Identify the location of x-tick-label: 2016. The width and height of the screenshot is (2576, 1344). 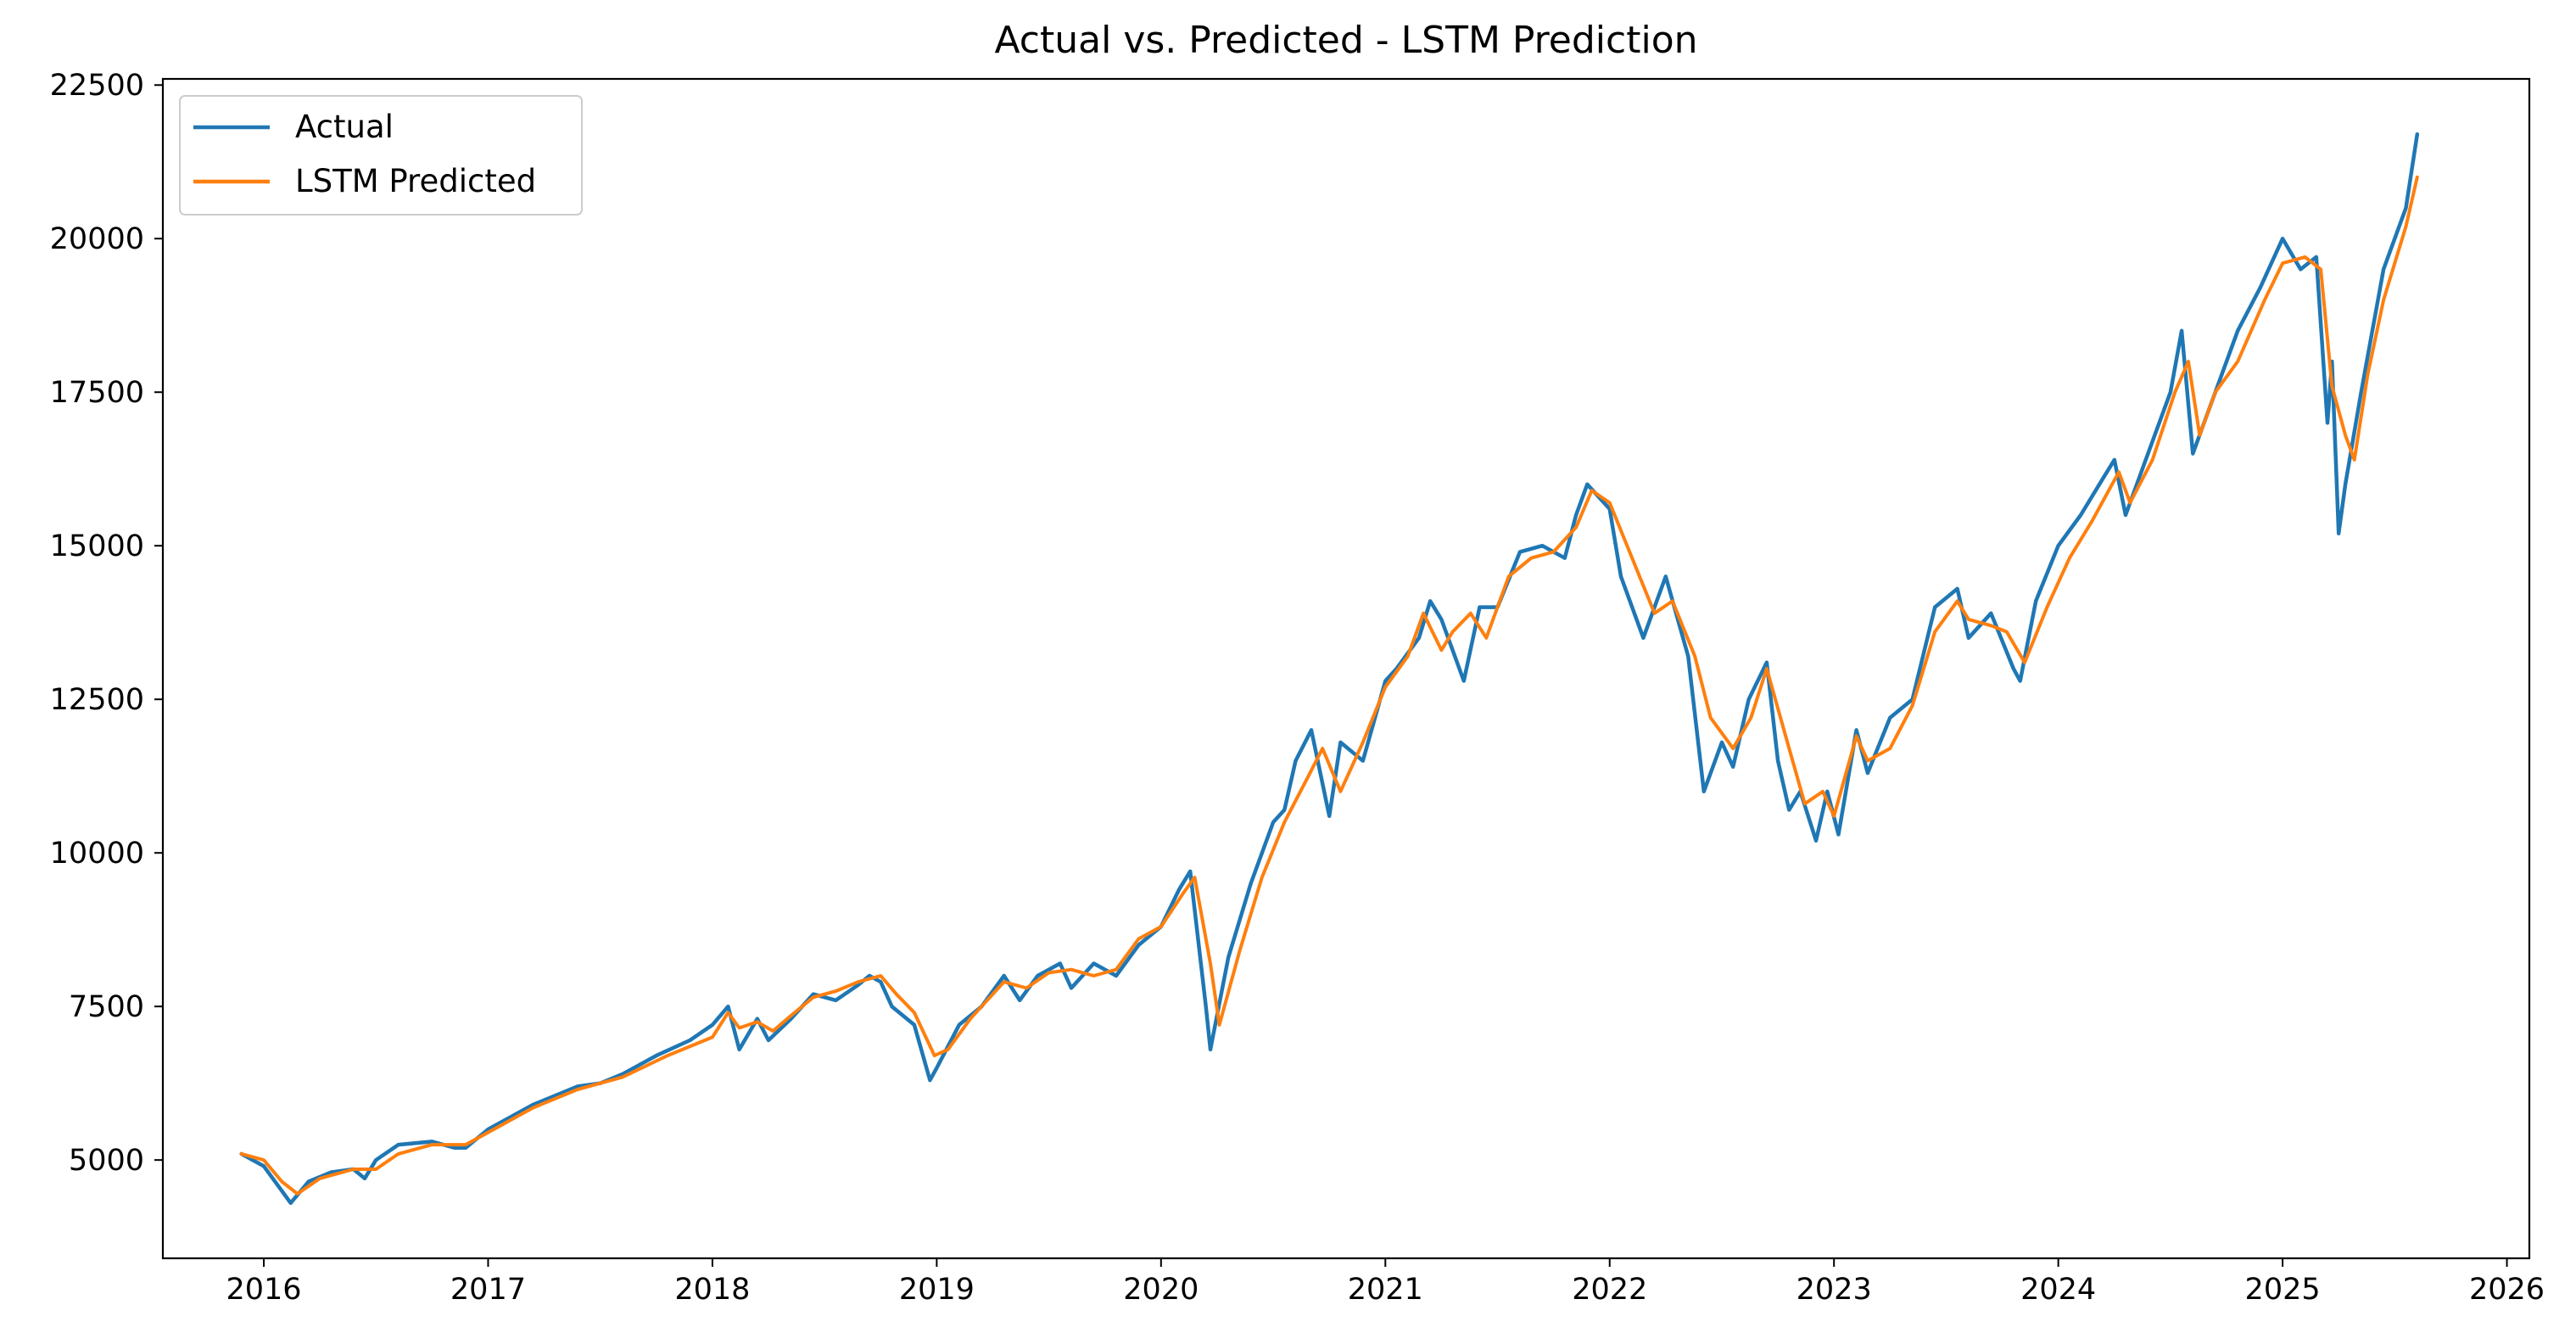
(263, 1290).